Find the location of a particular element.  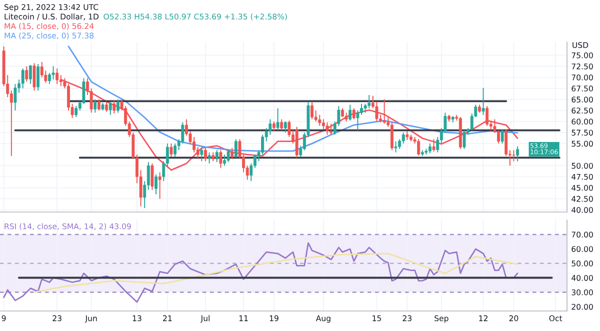

line-series is located at coordinates (276, 272).